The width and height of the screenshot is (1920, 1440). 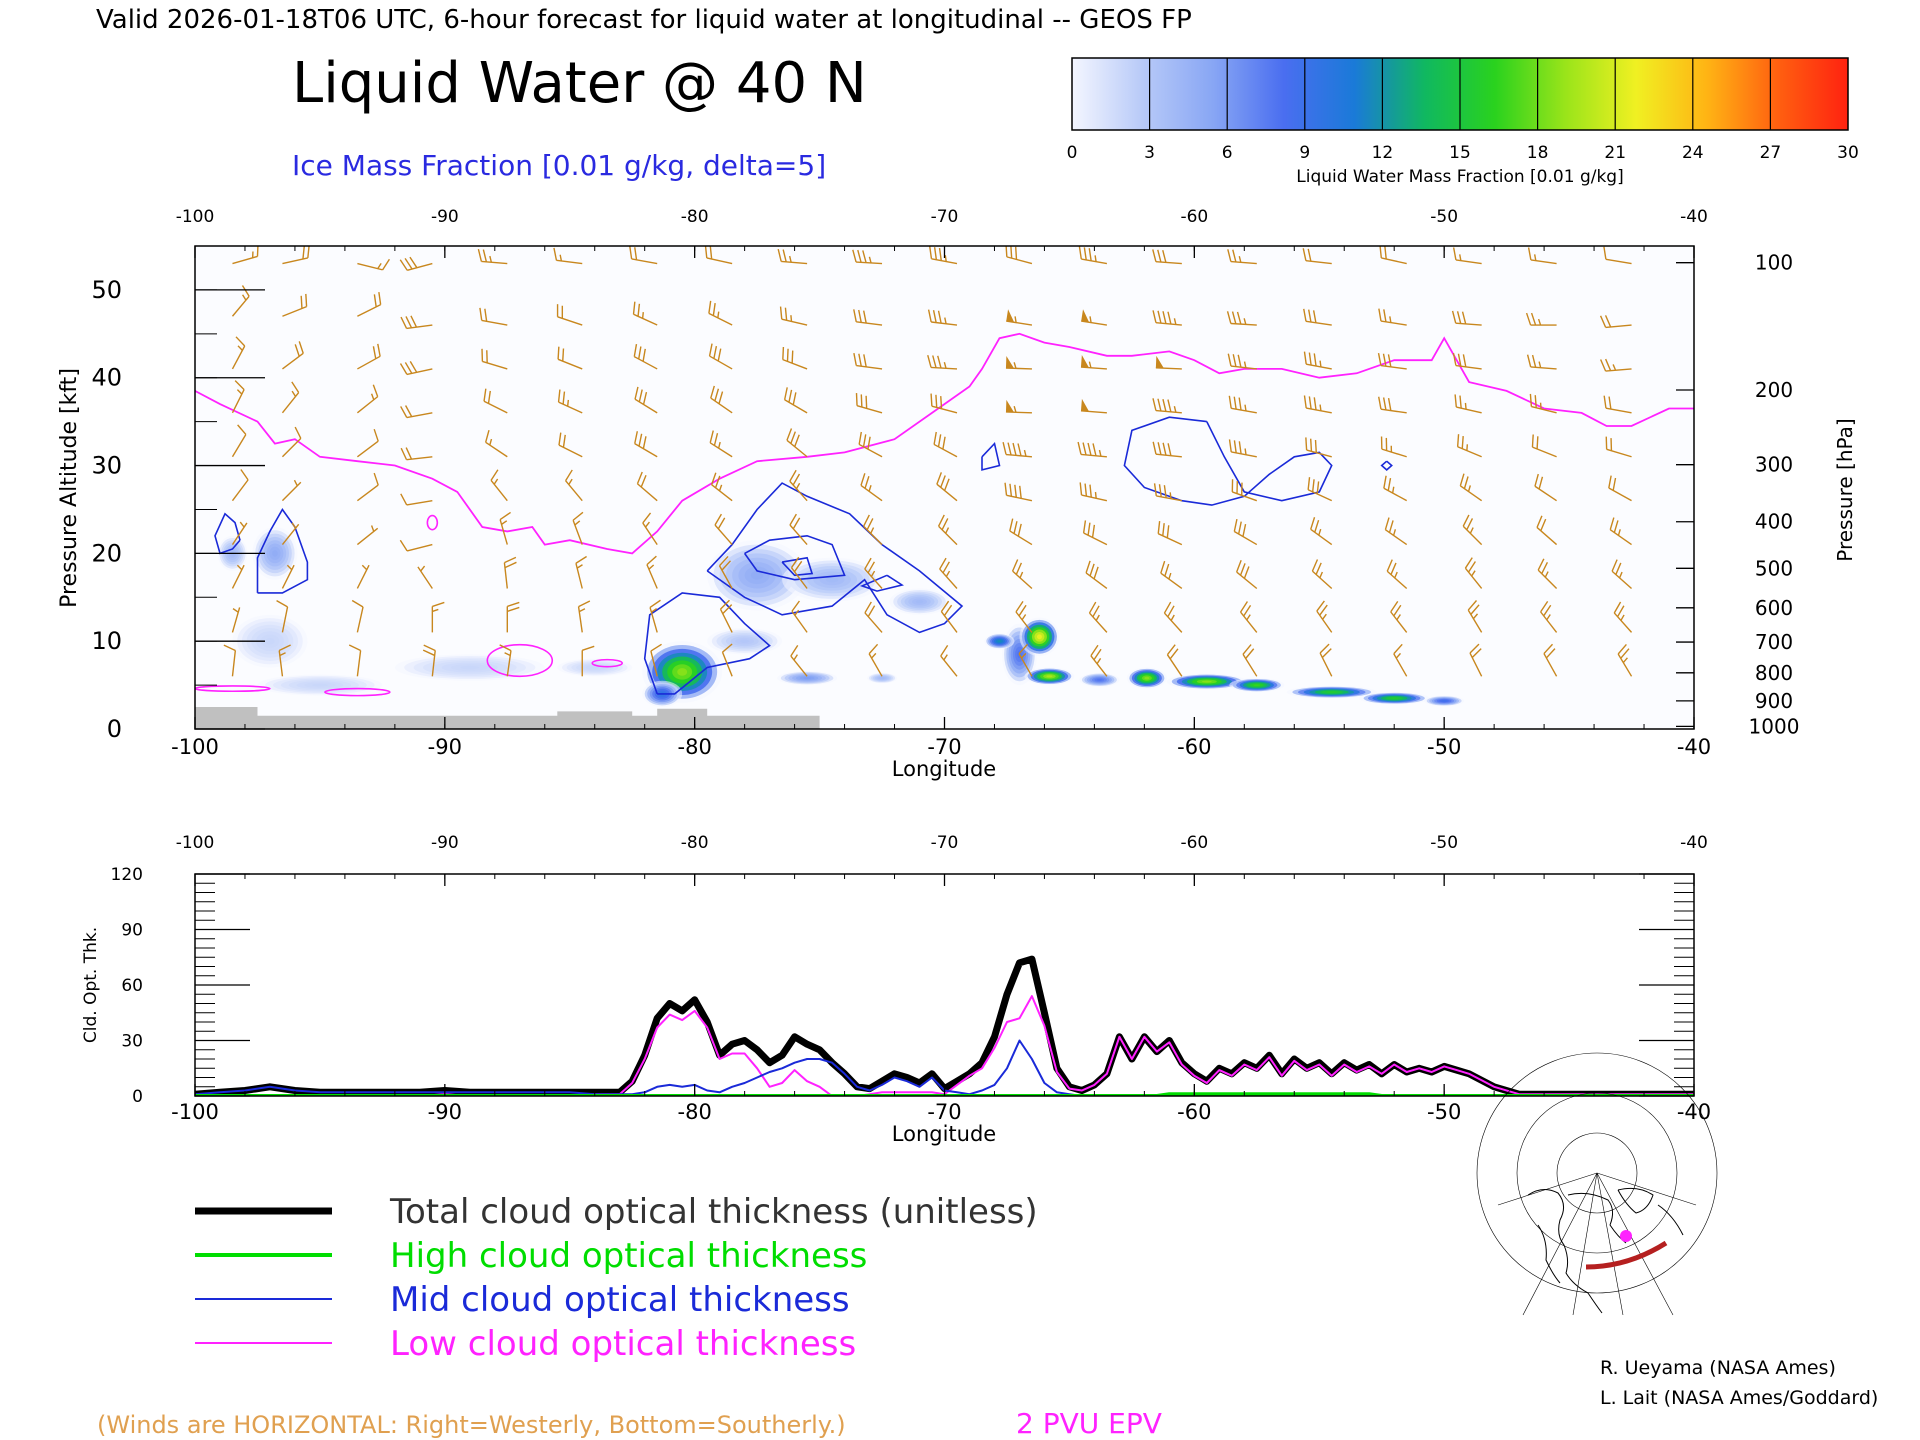 What do you see at coordinates (1848, 153) in the screenshot?
I see `colorbar-tick-label: 30` at bounding box center [1848, 153].